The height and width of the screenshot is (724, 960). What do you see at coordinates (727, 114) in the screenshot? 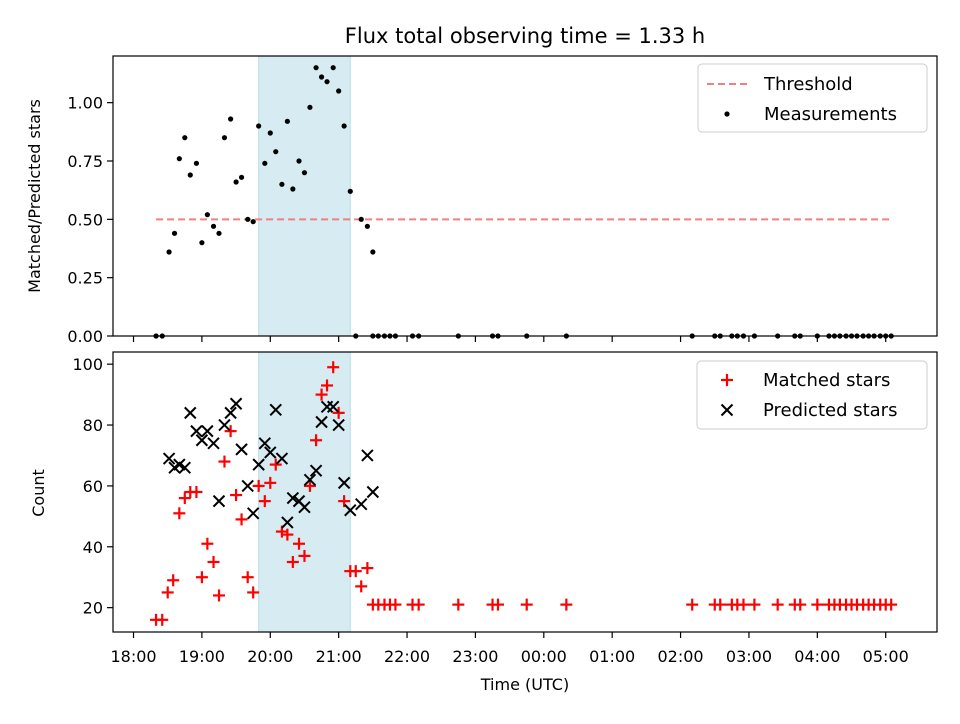
I see `measurements-legend-swatch` at bounding box center [727, 114].